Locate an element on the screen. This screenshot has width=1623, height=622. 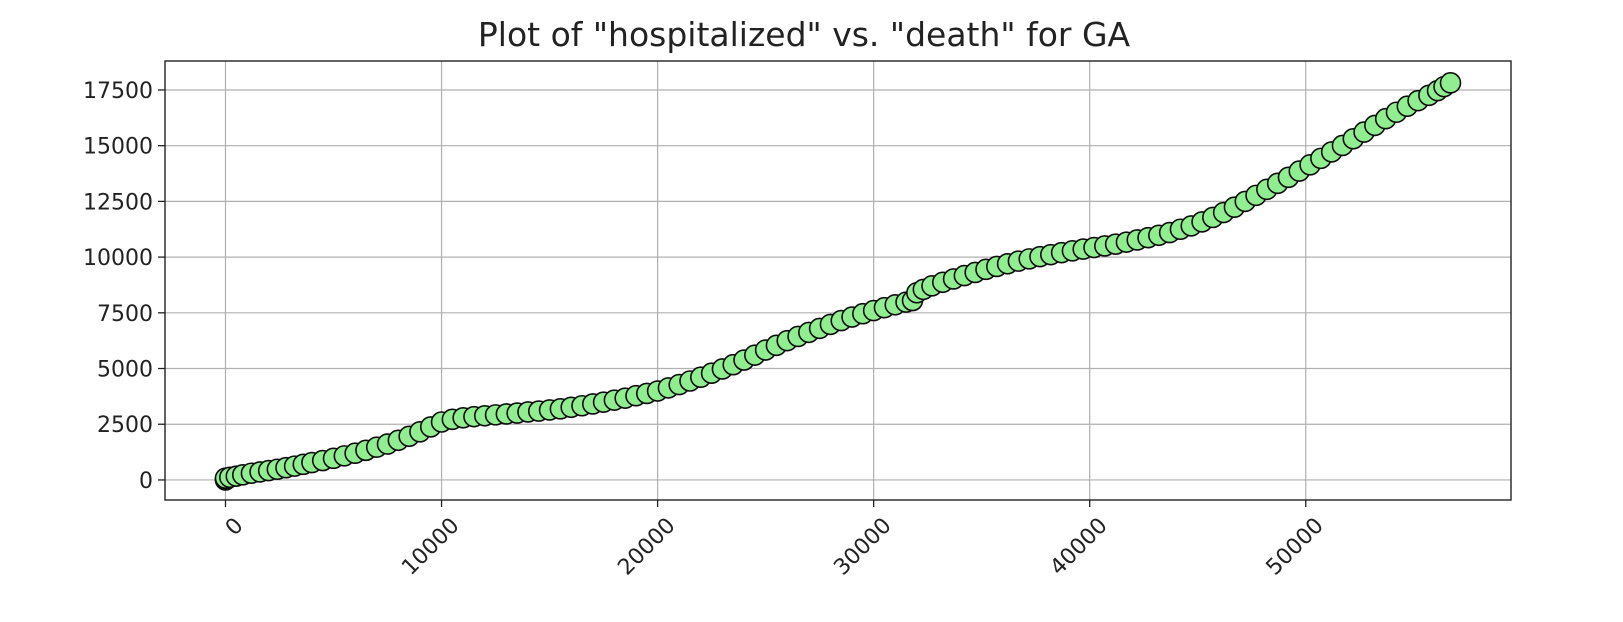
y-tick-label: 17500 is located at coordinates (118, 91).